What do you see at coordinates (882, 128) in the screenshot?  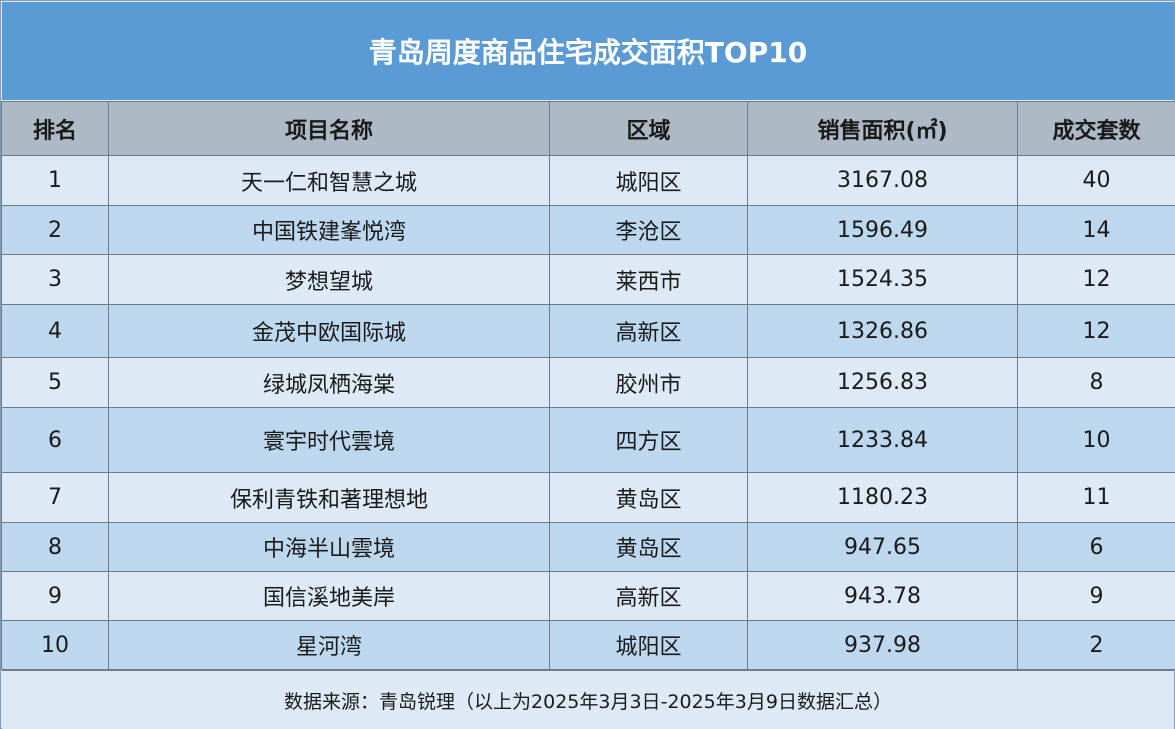 I see `header-sales-area: 销售面积(㎡)` at bounding box center [882, 128].